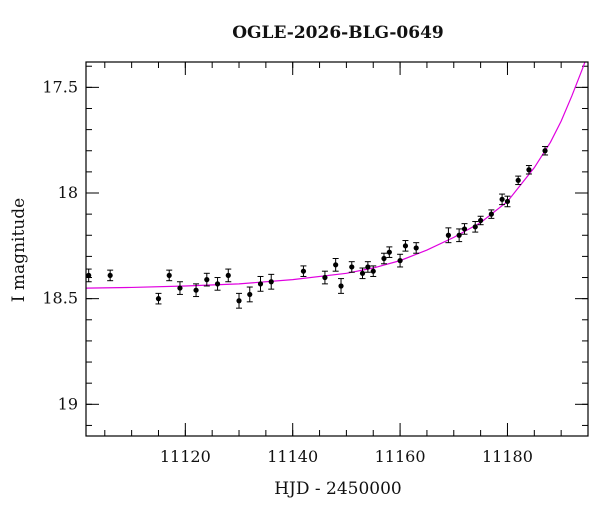  I want to click on y-tick-label: 18, so click(68, 192).